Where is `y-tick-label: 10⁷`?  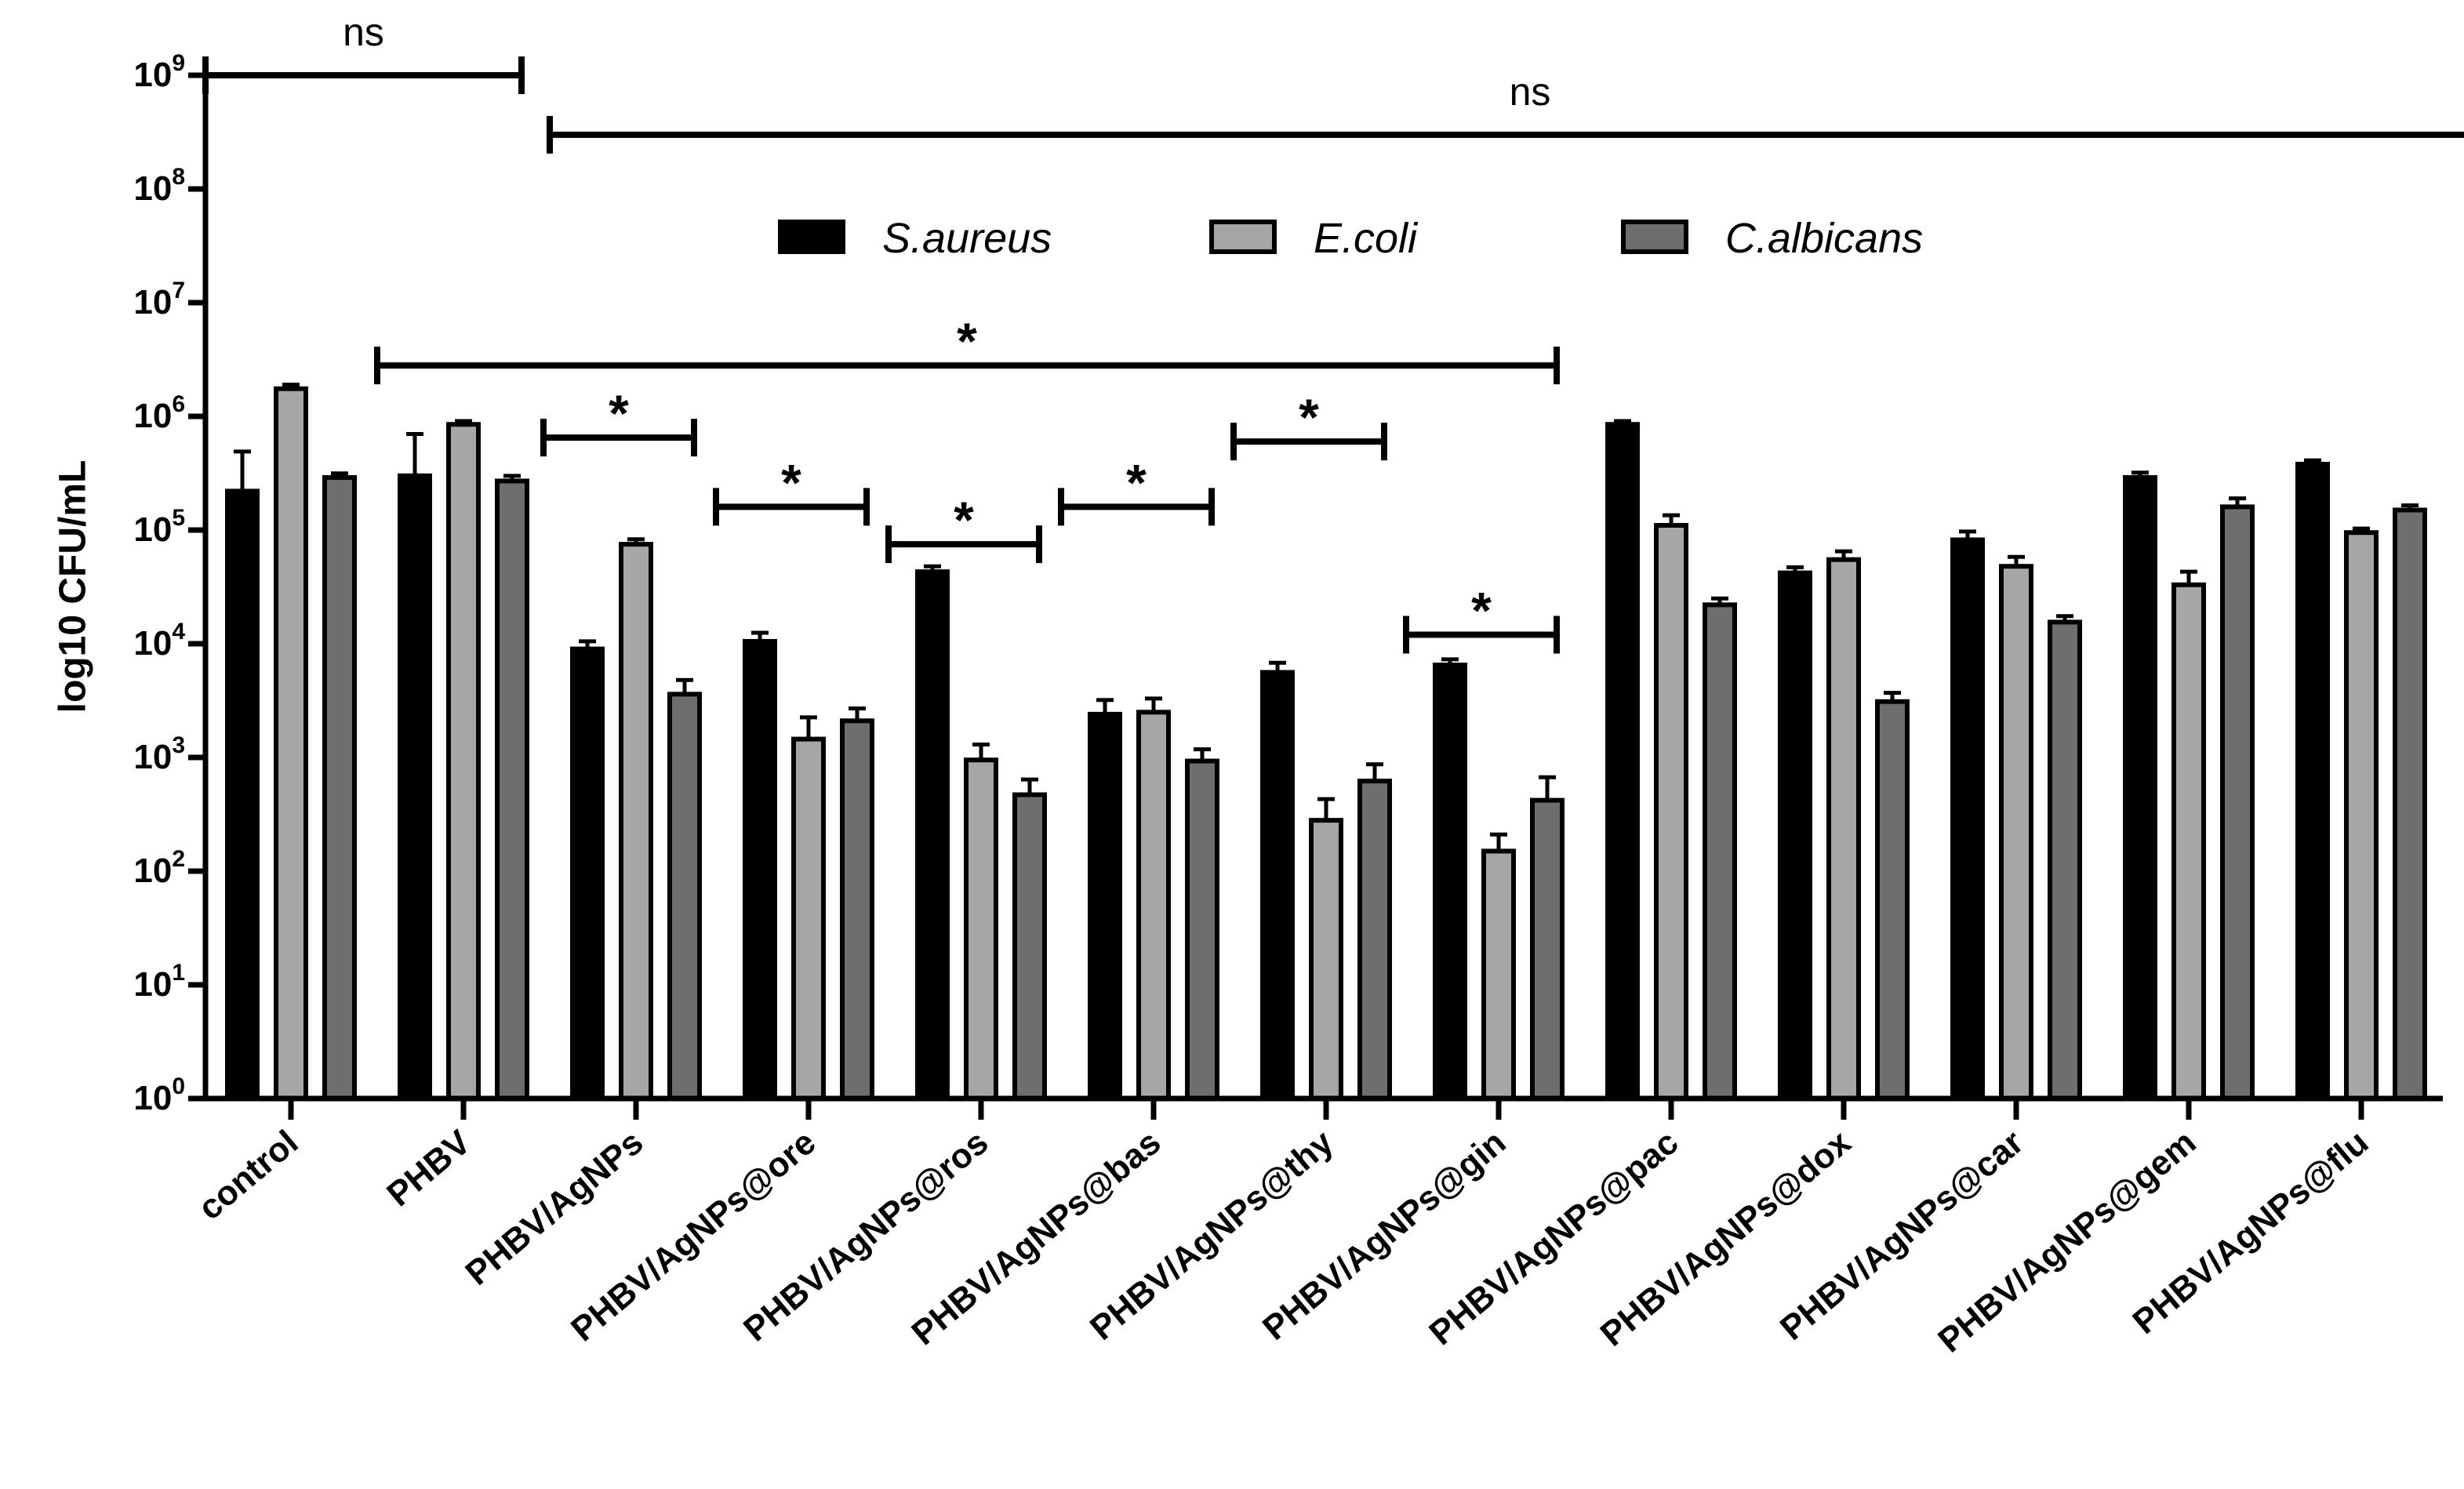 y-tick-label: 10⁷ is located at coordinates (159, 299).